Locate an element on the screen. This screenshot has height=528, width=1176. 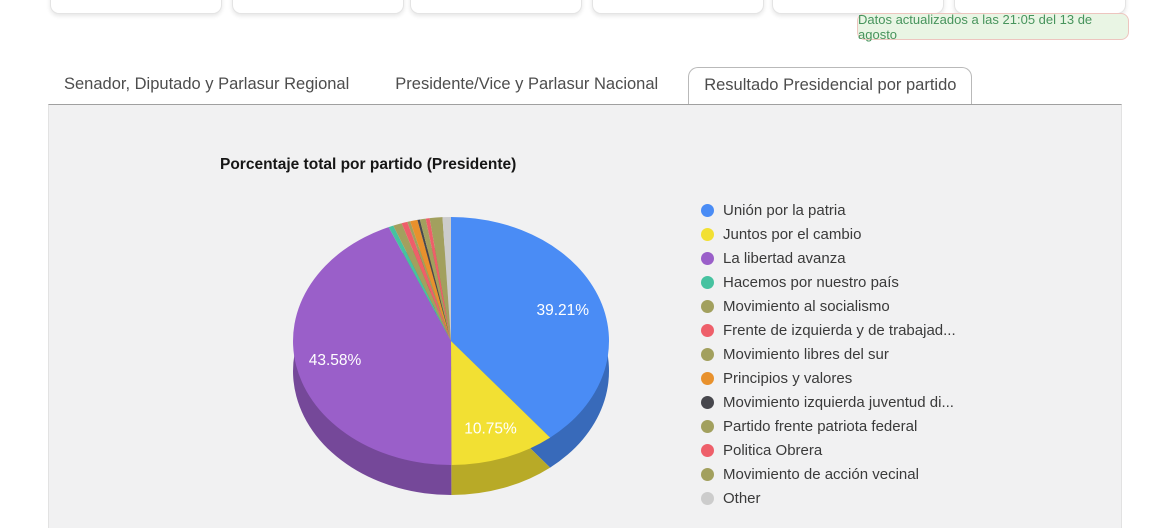
pie-slice-value-label: 43.58% is located at coordinates (335, 360).